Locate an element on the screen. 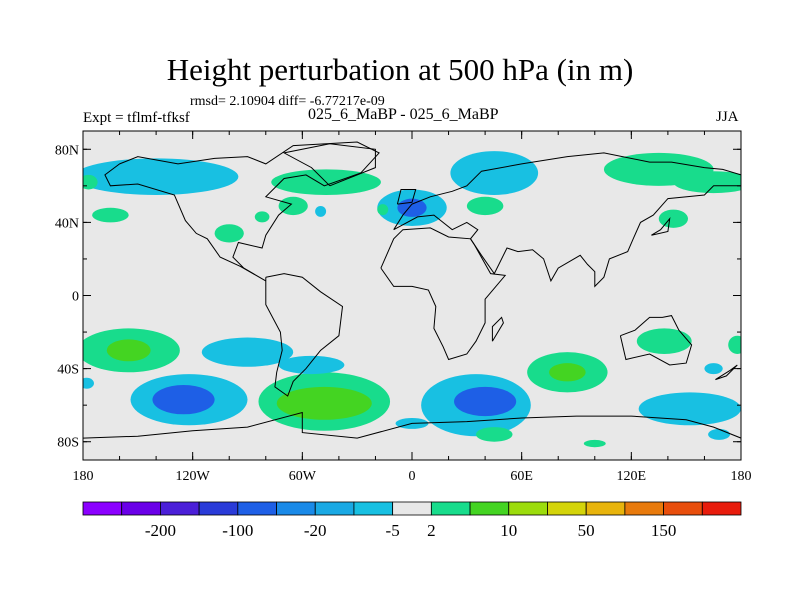 Image resolution: width=800 pixels, height=600 pixels. y-tick-label: 0 is located at coordinates (75, 297).